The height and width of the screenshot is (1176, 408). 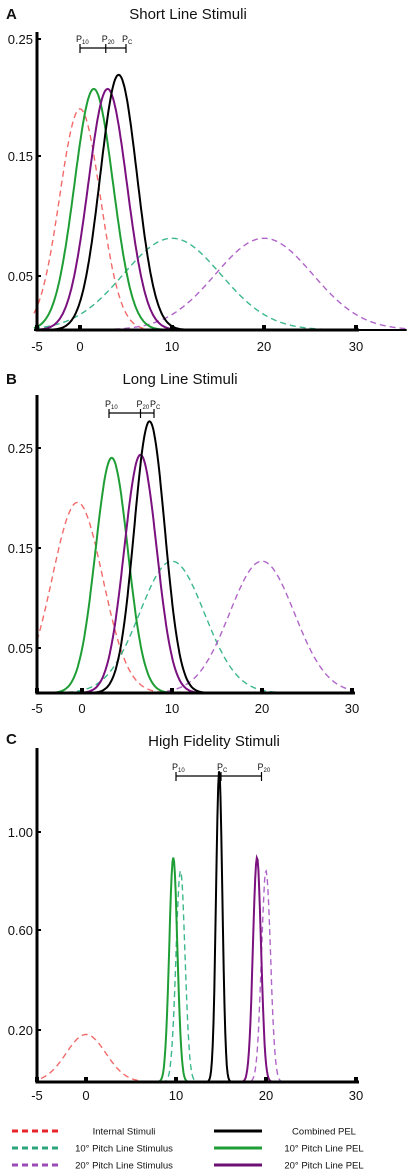 I want to click on legend-label-internal: Internal Stimuli, so click(x=124, y=1132).